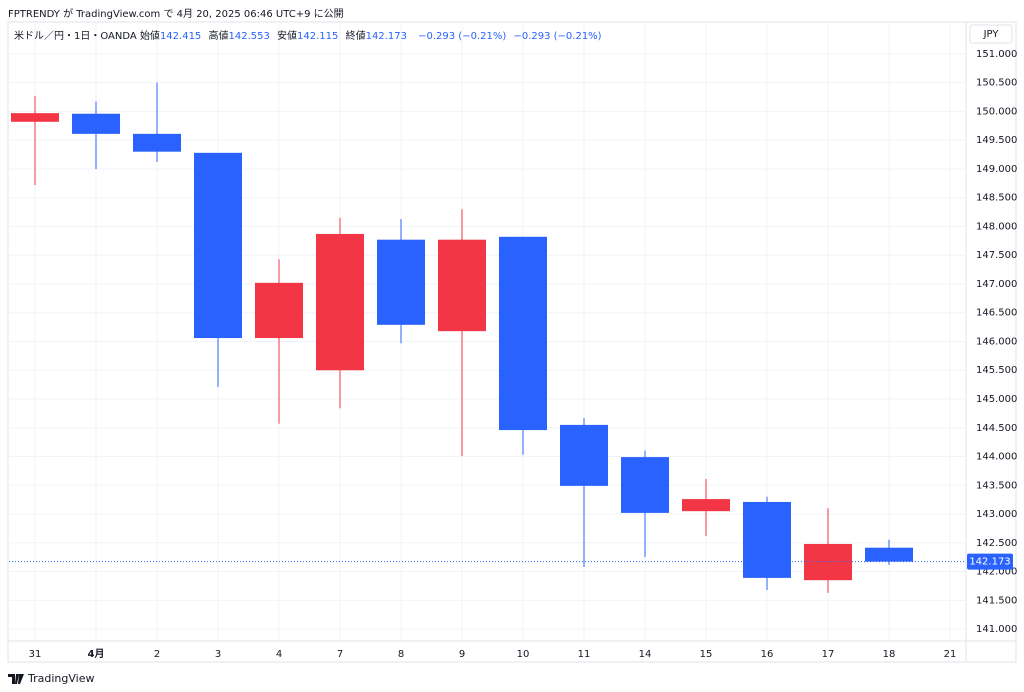  Describe the element at coordinates (180, 36) in the screenshot. I see `ohlc-value: 142.415` at that location.